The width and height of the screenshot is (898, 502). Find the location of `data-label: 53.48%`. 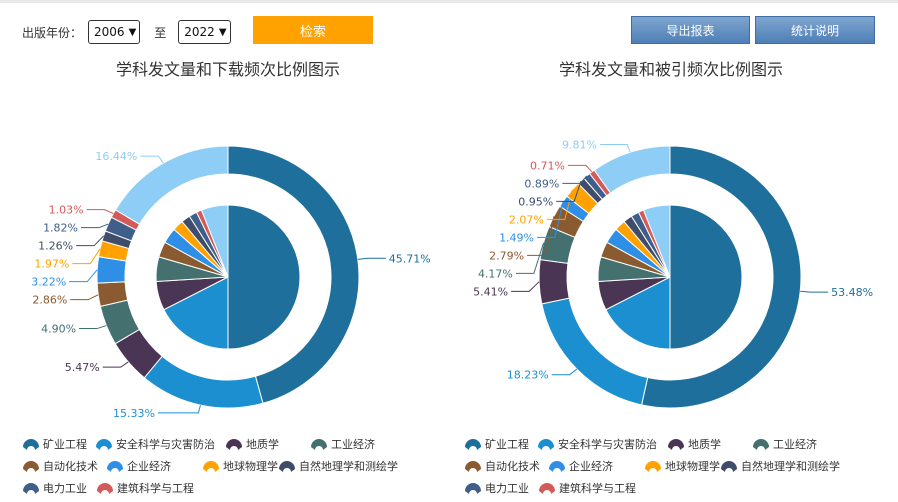

data-label: 53.48% is located at coordinates (852, 292).